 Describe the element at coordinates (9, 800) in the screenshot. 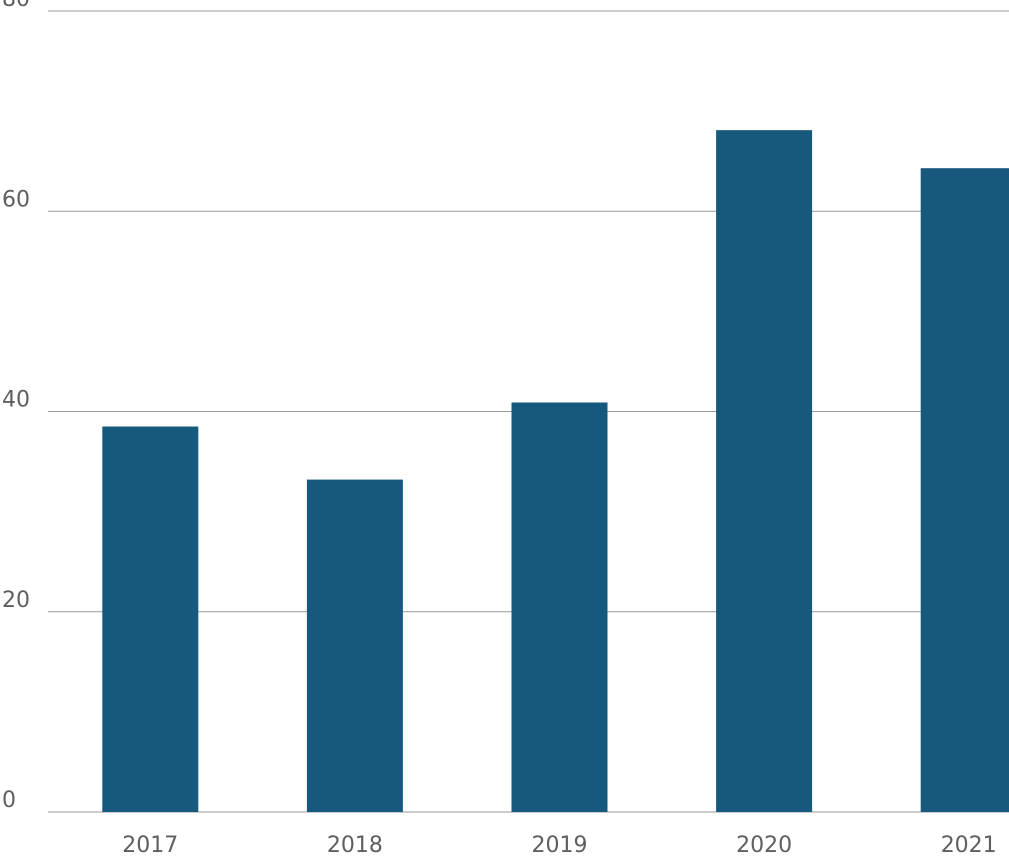

I see `y-tick-label-0: 0` at that location.